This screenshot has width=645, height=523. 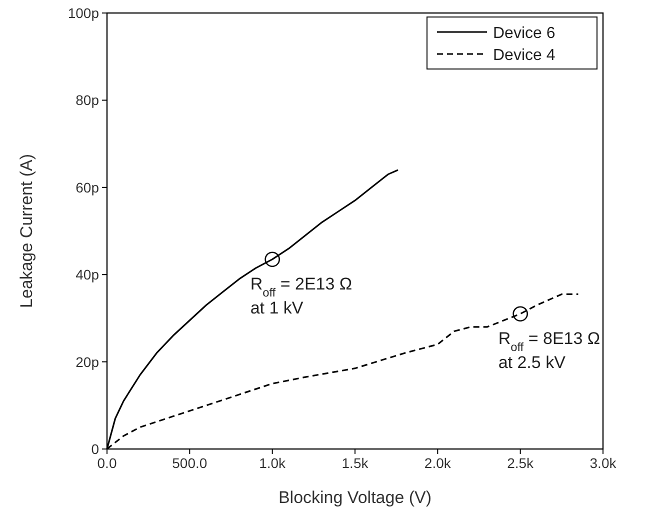 What do you see at coordinates (26, 231) in the screenshot?
I see `y-axis-title: Leakage Current (A)` at bounding box center [26, 231].